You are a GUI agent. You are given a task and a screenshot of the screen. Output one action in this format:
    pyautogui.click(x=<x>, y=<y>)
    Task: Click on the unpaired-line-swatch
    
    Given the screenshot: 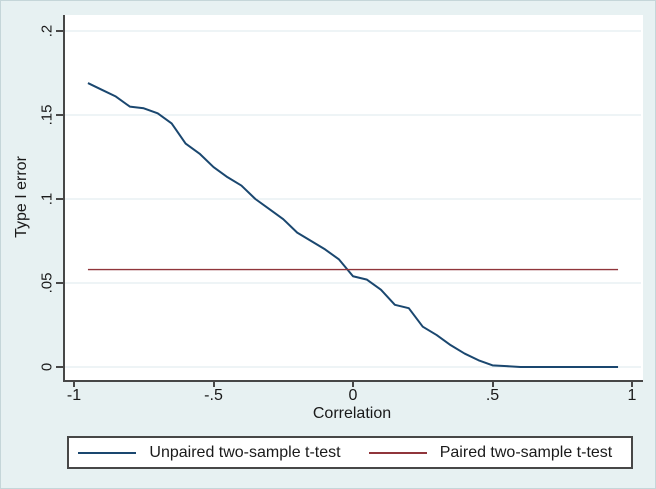 What is the action you would take?
    pyautogui.click(x=107, y=452)
    